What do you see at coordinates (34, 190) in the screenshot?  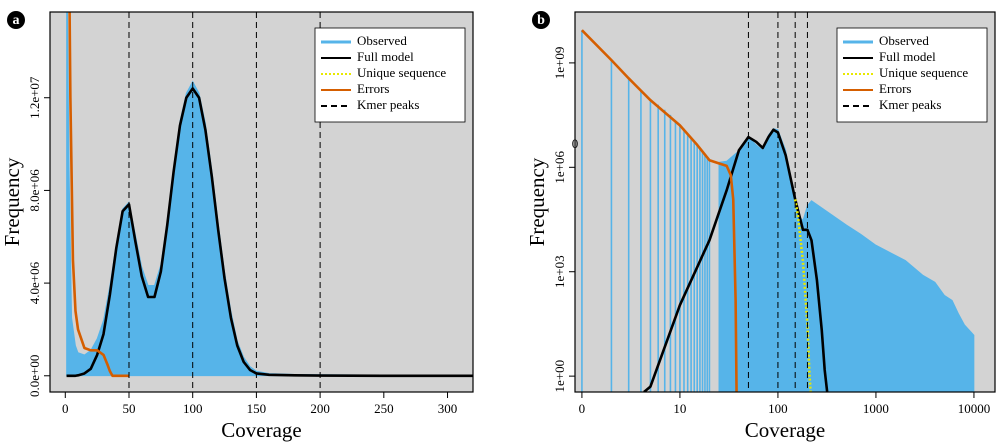 I see `y-tick-label: 8.0e+06` at bounding box center [34, 190].